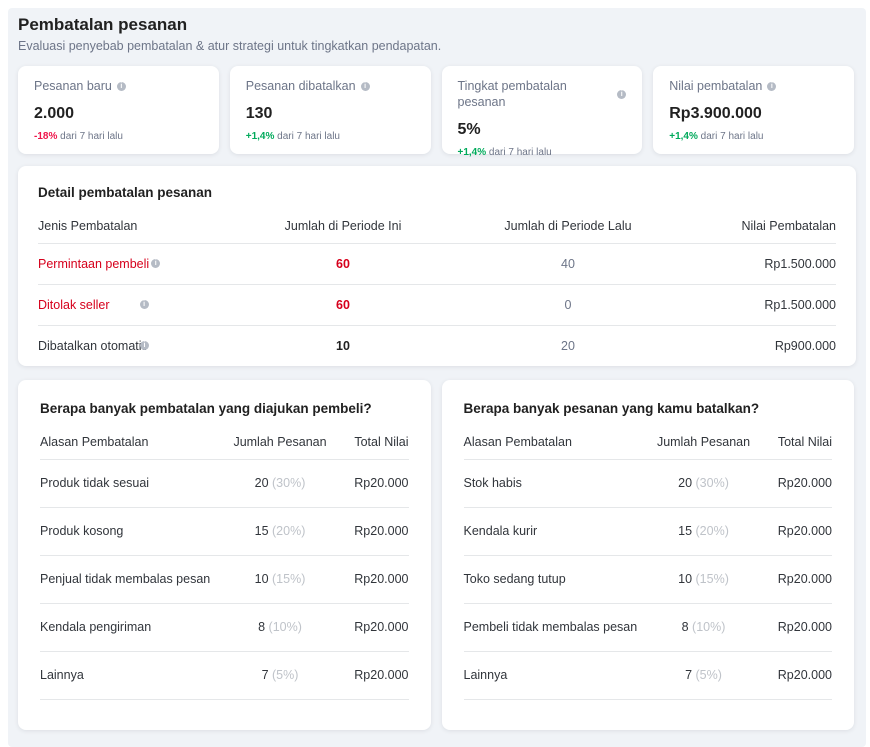 The height and width of the screenshot is (747, 870). Describe the element at coordinates (135, 531) in the screenshot. I see `reason-label: Produk kosong` at that location.